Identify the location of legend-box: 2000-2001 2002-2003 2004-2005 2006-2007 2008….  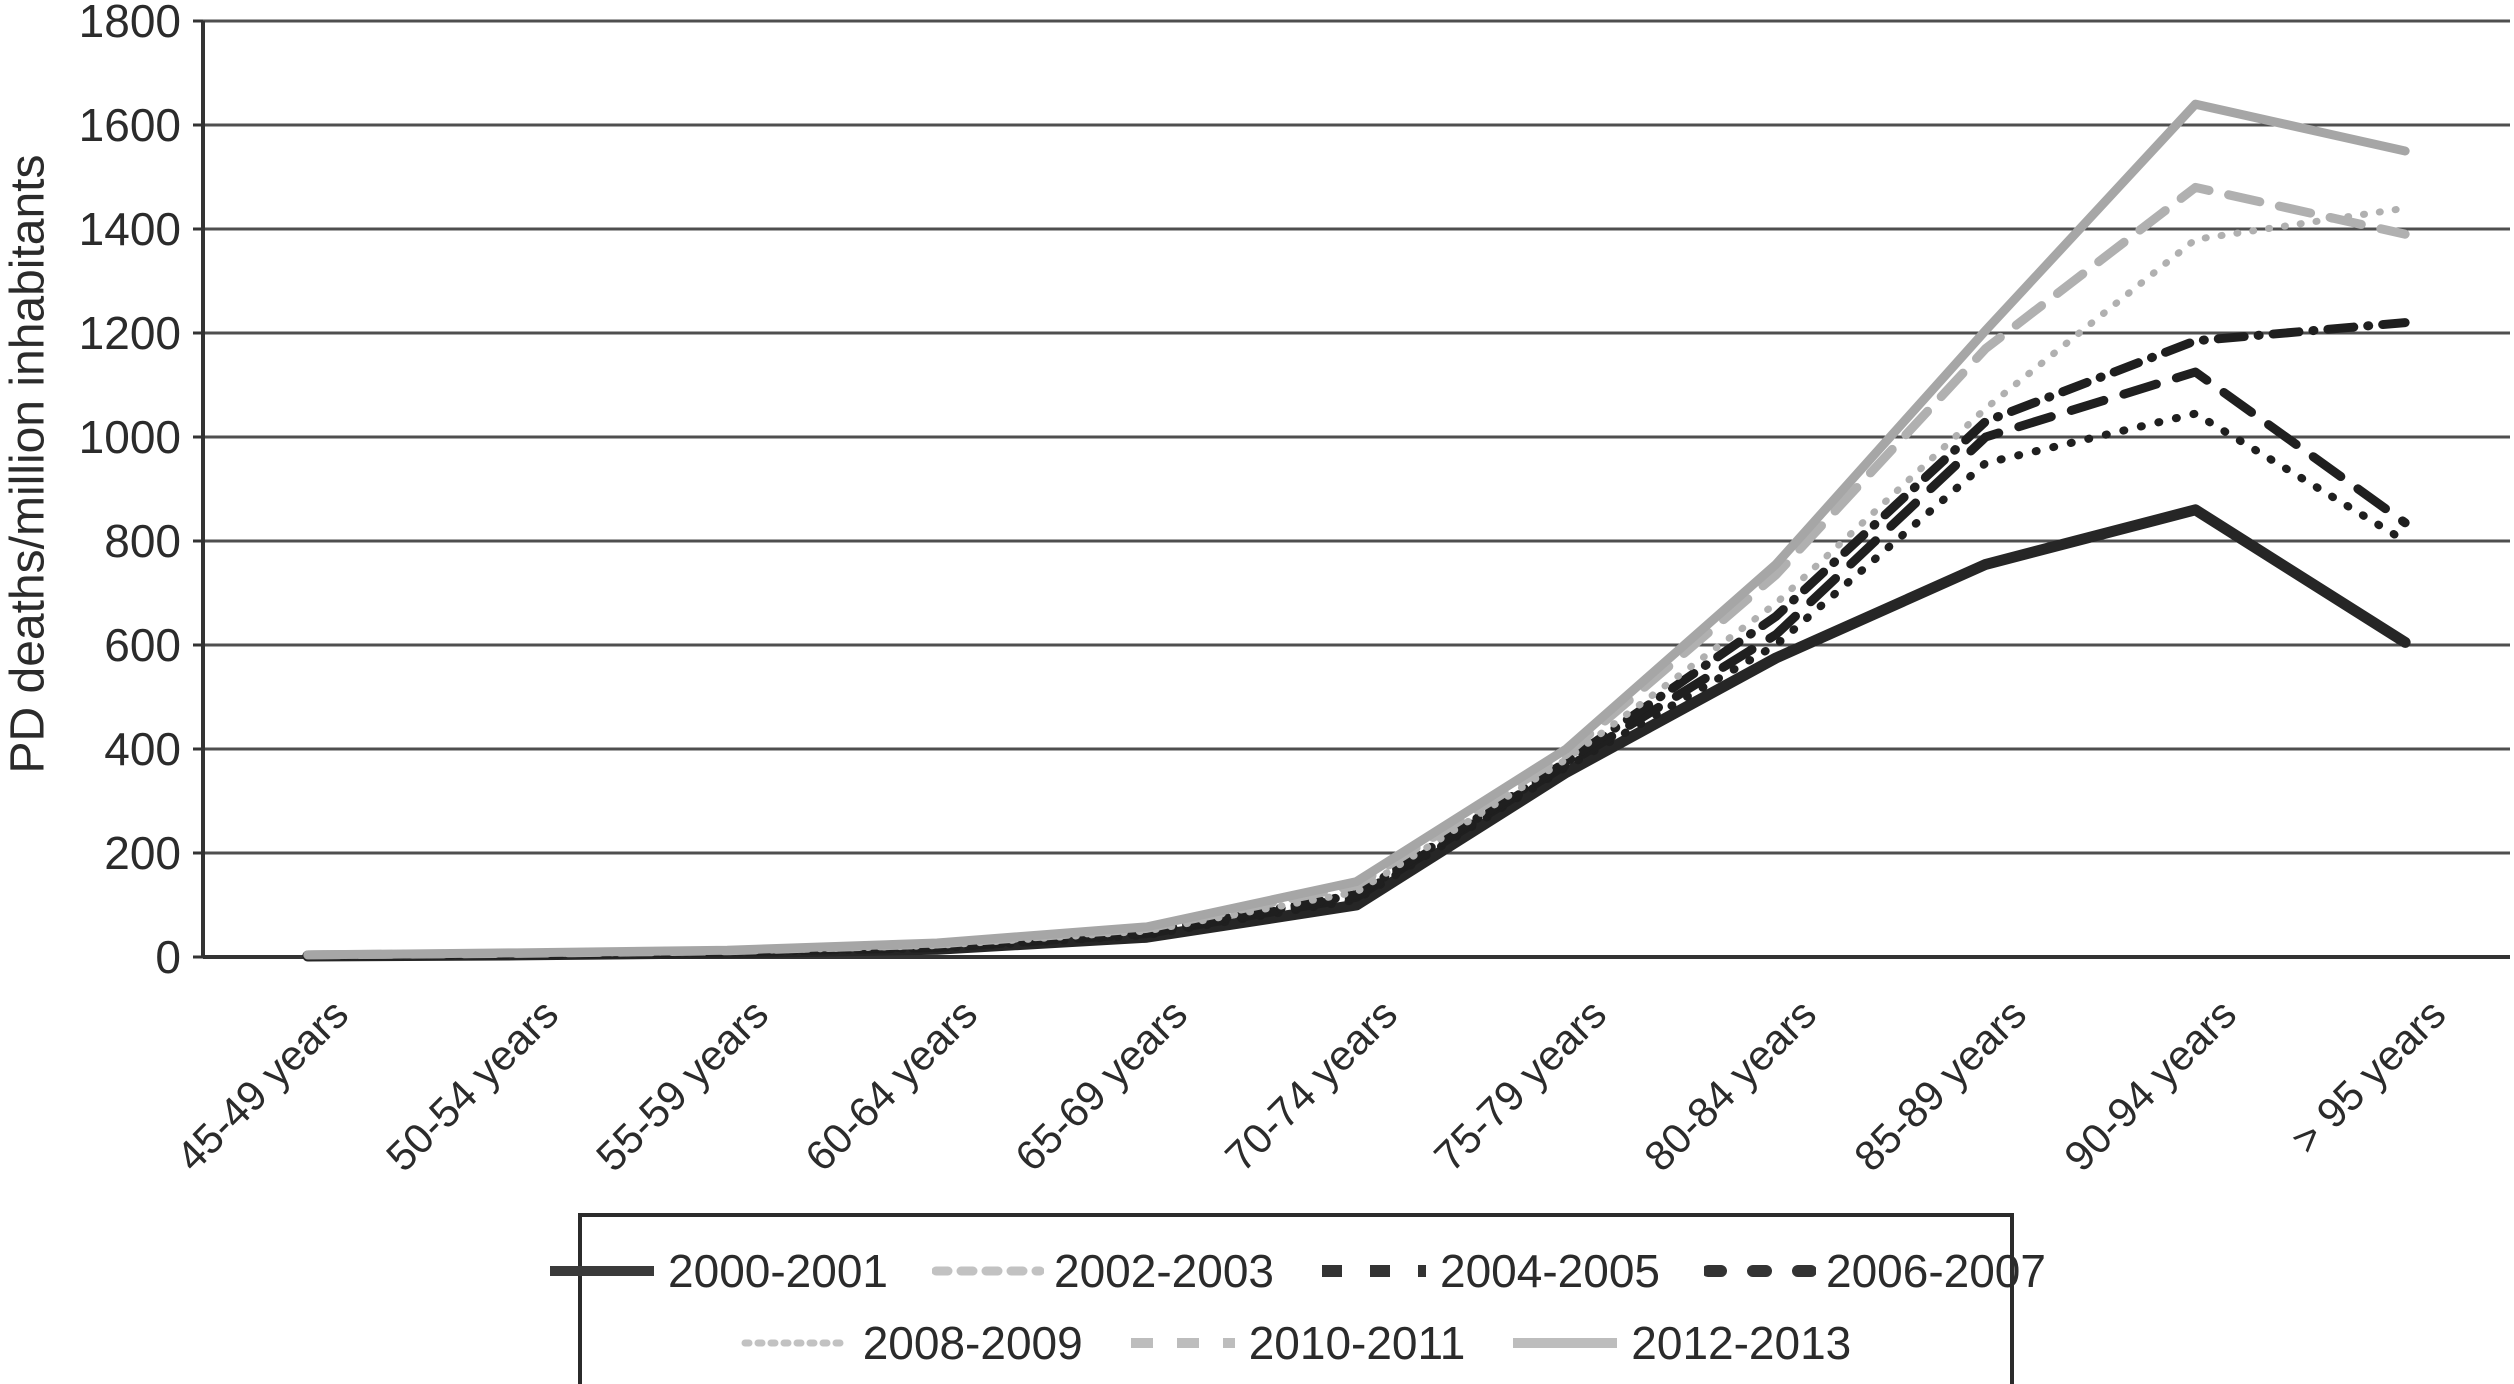
(1298, 1298).